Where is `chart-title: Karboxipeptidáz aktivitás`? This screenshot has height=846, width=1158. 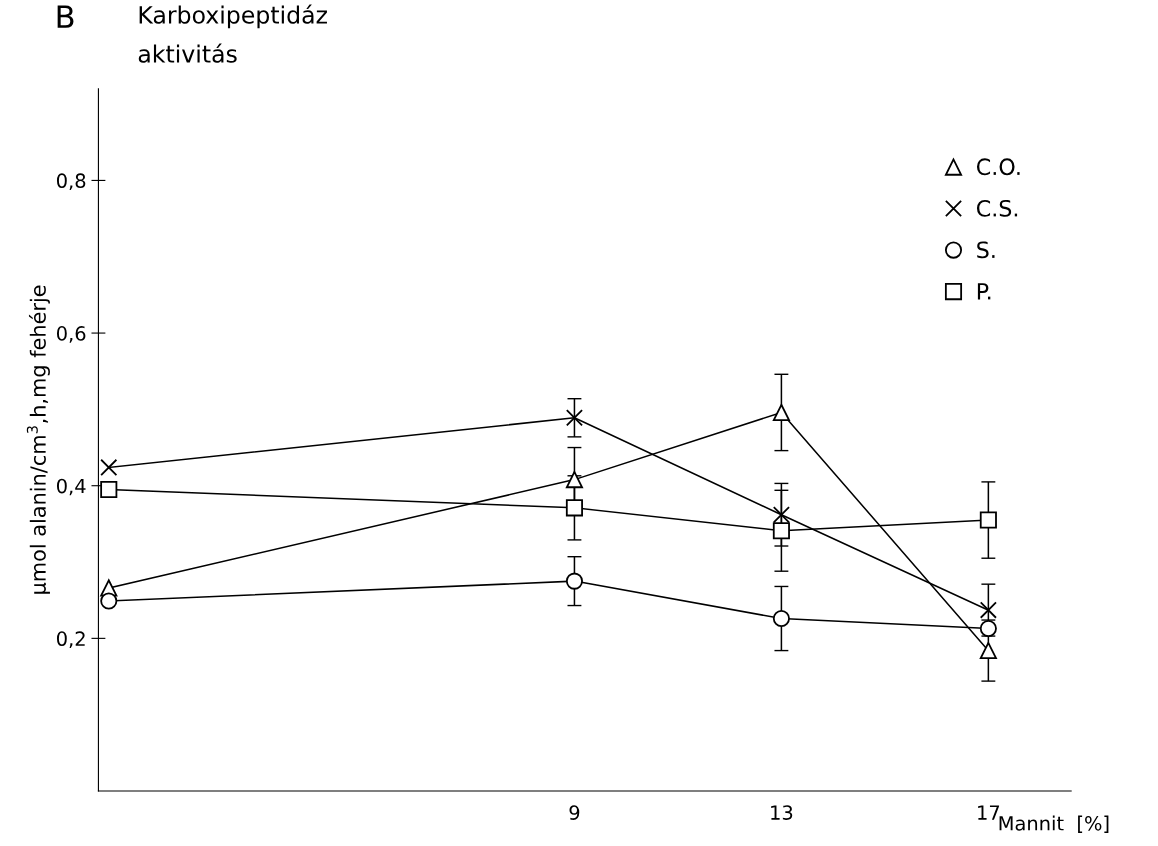
chart-title: Karboxipeptidáz aktivitás is located at coordinates (232, 33).